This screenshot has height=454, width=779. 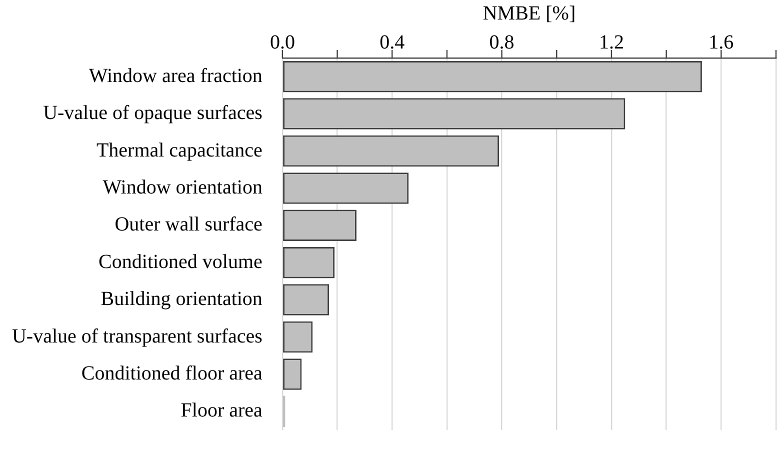 What do you see at coordinates (392, 42) in the screenshot?
I see `x-tick-label: 0.4` at bounding box center [392, 42].